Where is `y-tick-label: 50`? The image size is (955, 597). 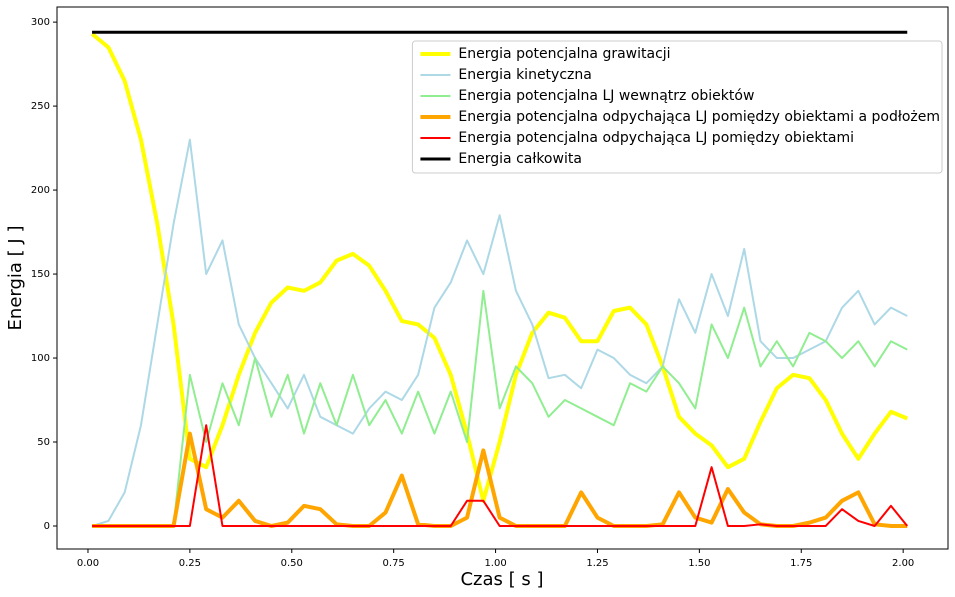 y-tick-label: 50 is located at coordinates (43, 442).